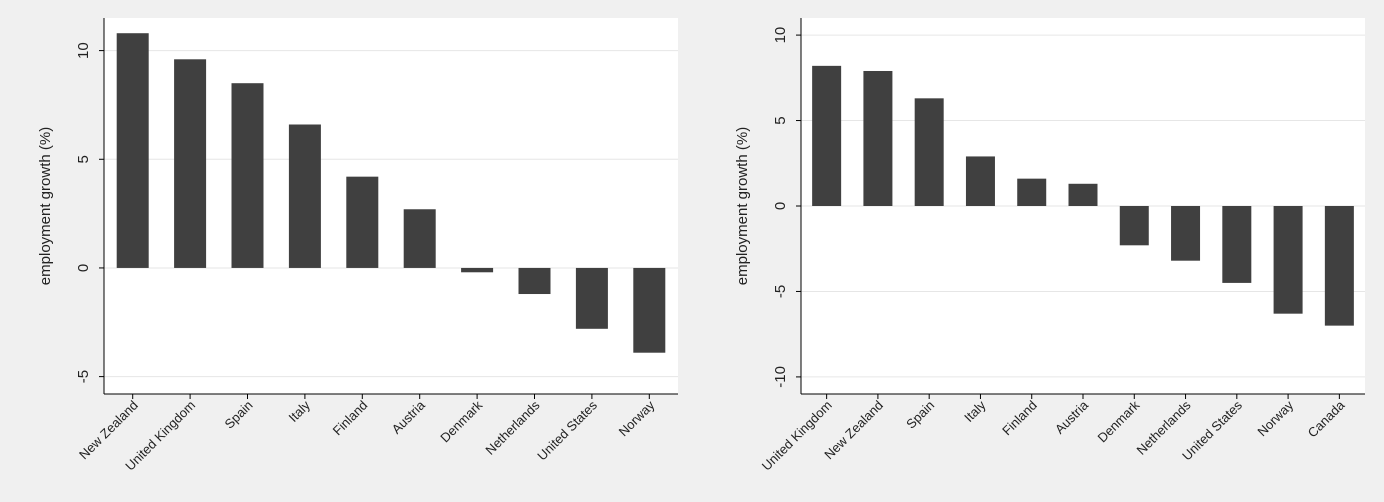 The image size is (1384, 502). Describe the element at coordinates (1339, 266) in the screenshot. I see `bar-canada` at that location.